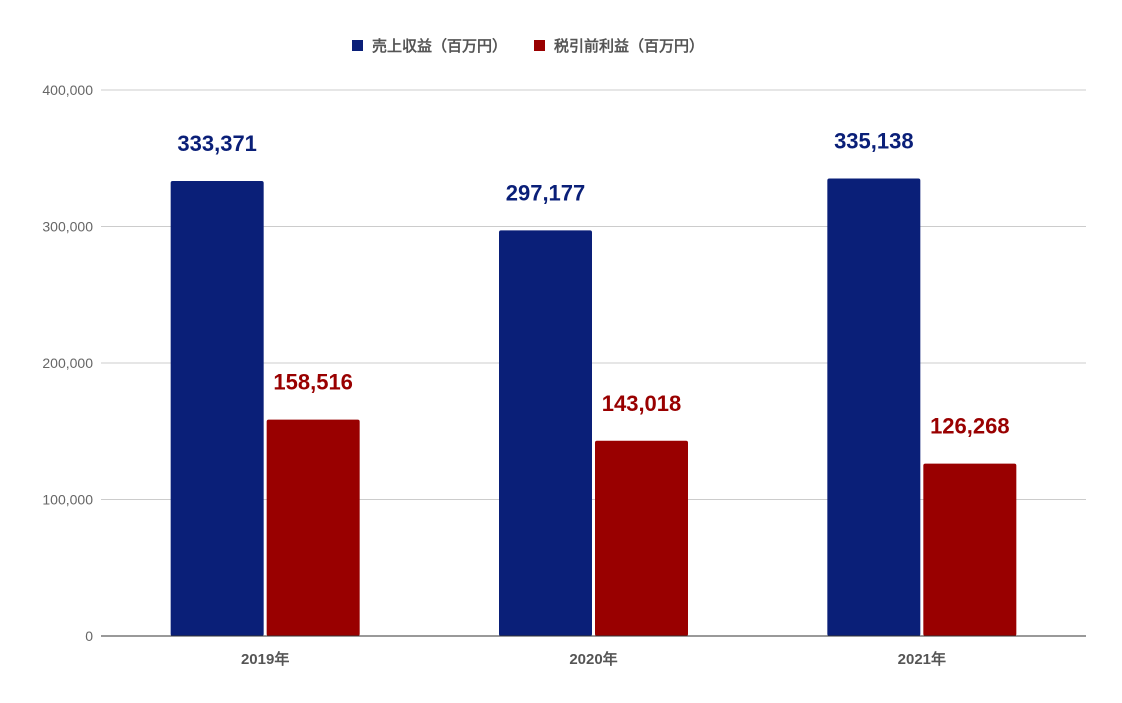  What do you see at coordinates (67, 90) in the screenshot?
I see `y-tick-label: 400,000` at bounding box center [67, 90].